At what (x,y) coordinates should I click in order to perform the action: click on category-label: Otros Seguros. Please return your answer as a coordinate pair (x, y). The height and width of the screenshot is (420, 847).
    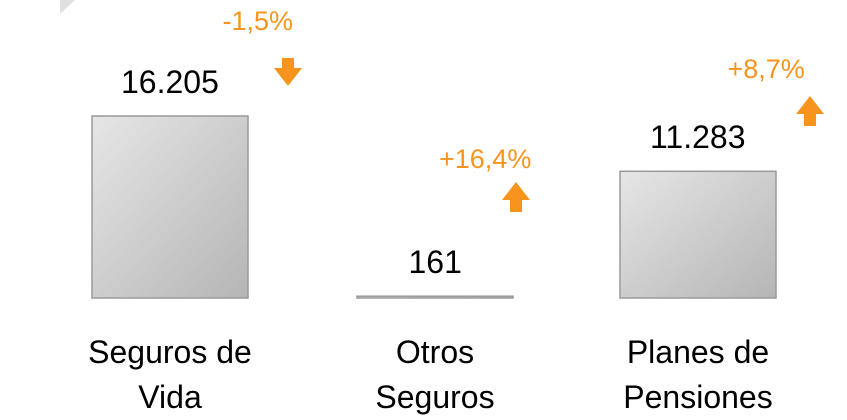
    Looking at the image, I should click on (435, 374).